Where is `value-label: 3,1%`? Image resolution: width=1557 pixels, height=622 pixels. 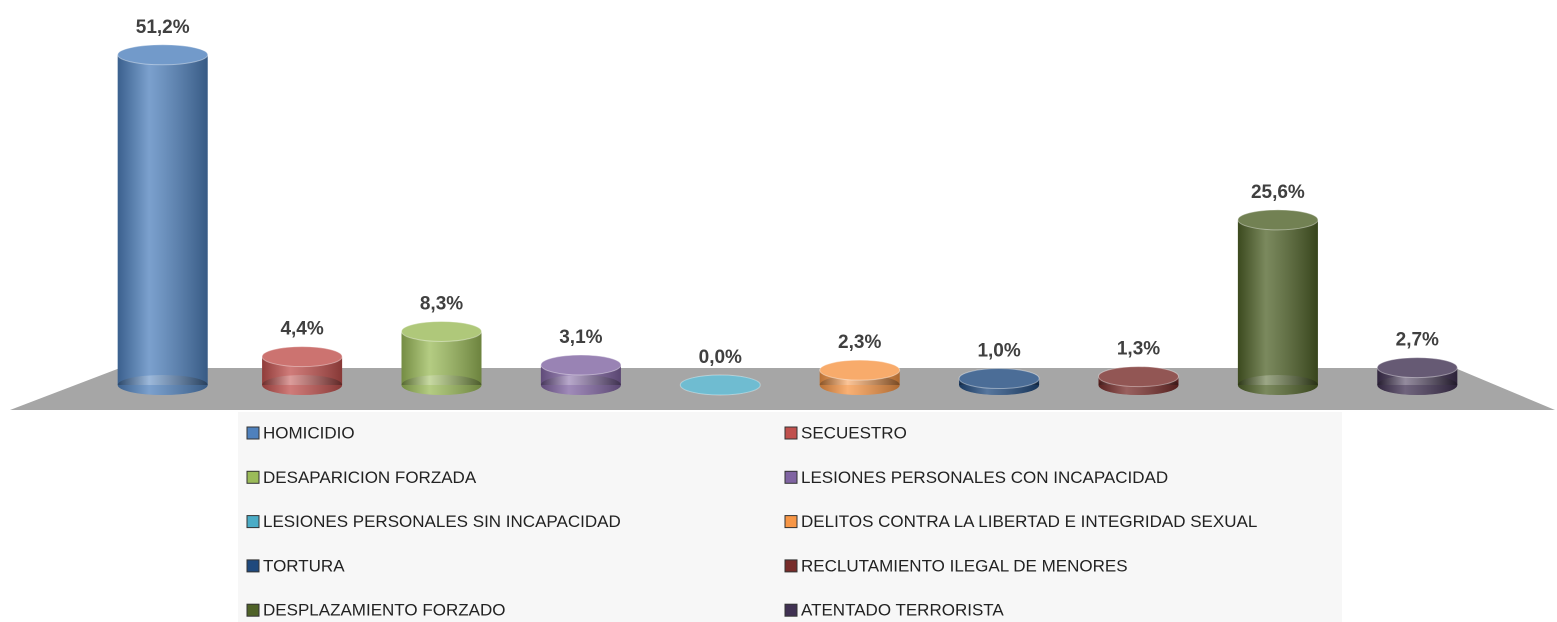
value-label: 3,1% is located at coordinates (580, 337).